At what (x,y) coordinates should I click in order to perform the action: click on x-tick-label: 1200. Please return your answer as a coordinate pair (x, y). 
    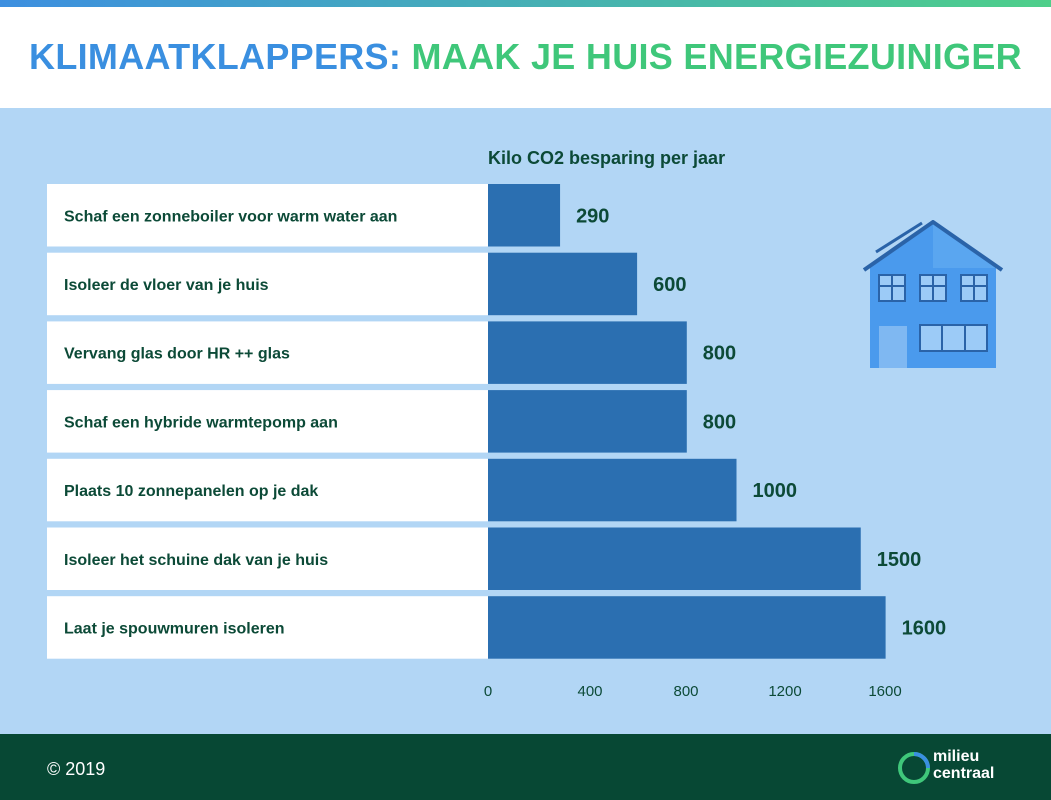
    Looking at the image, I should click on (784, 691).